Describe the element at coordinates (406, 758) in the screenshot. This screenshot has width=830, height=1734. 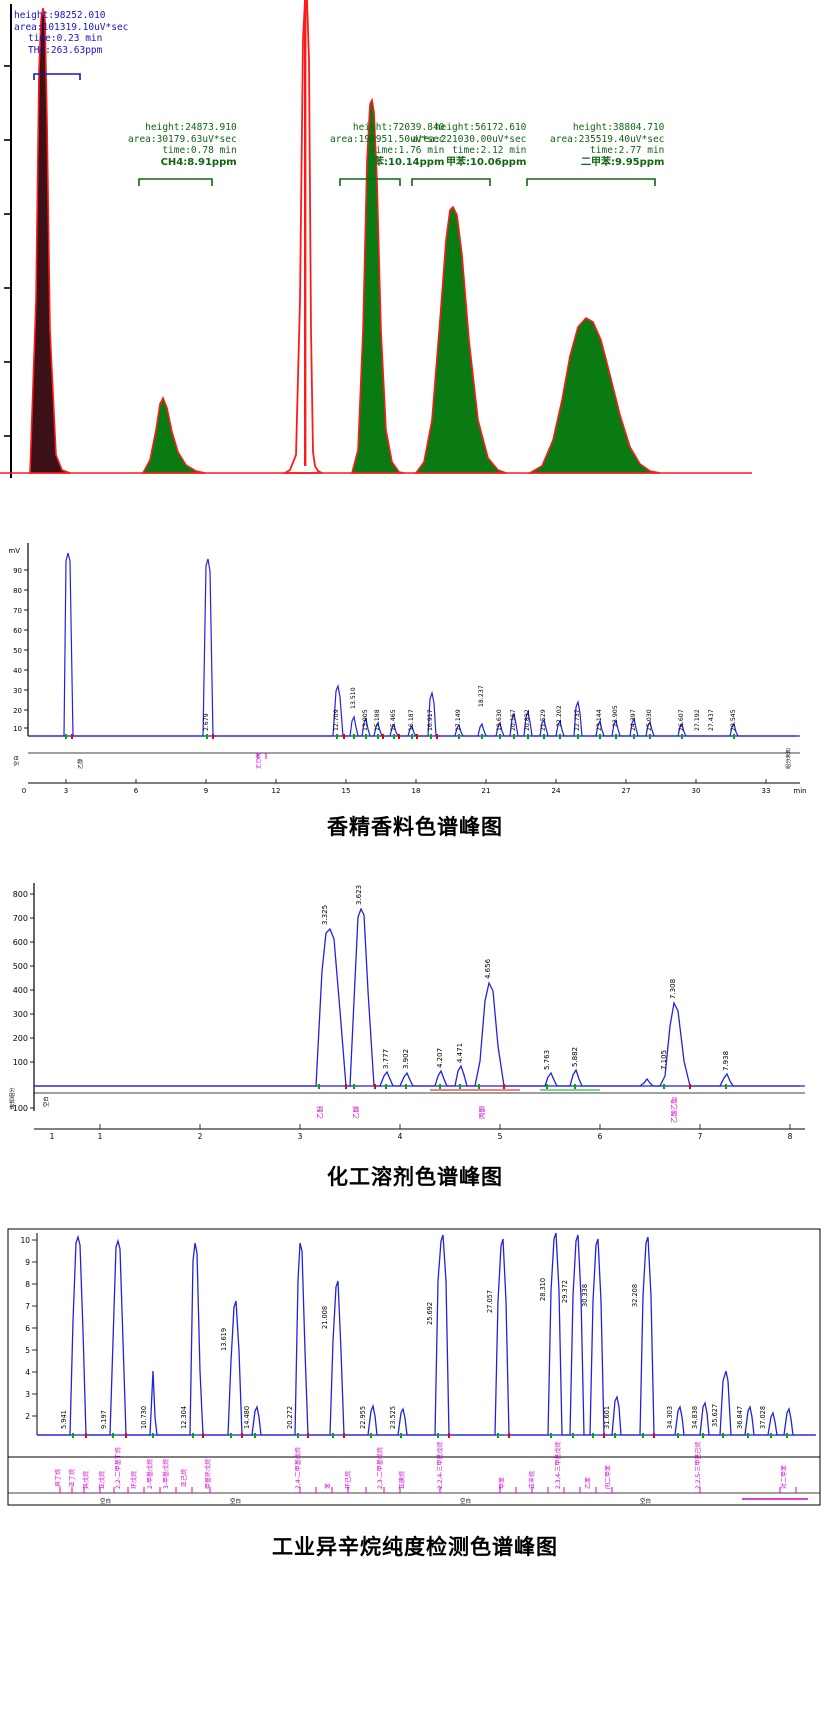
I see `fig2-annotation-band: 空白 乙醇 正己烷 组分未知` at that location.